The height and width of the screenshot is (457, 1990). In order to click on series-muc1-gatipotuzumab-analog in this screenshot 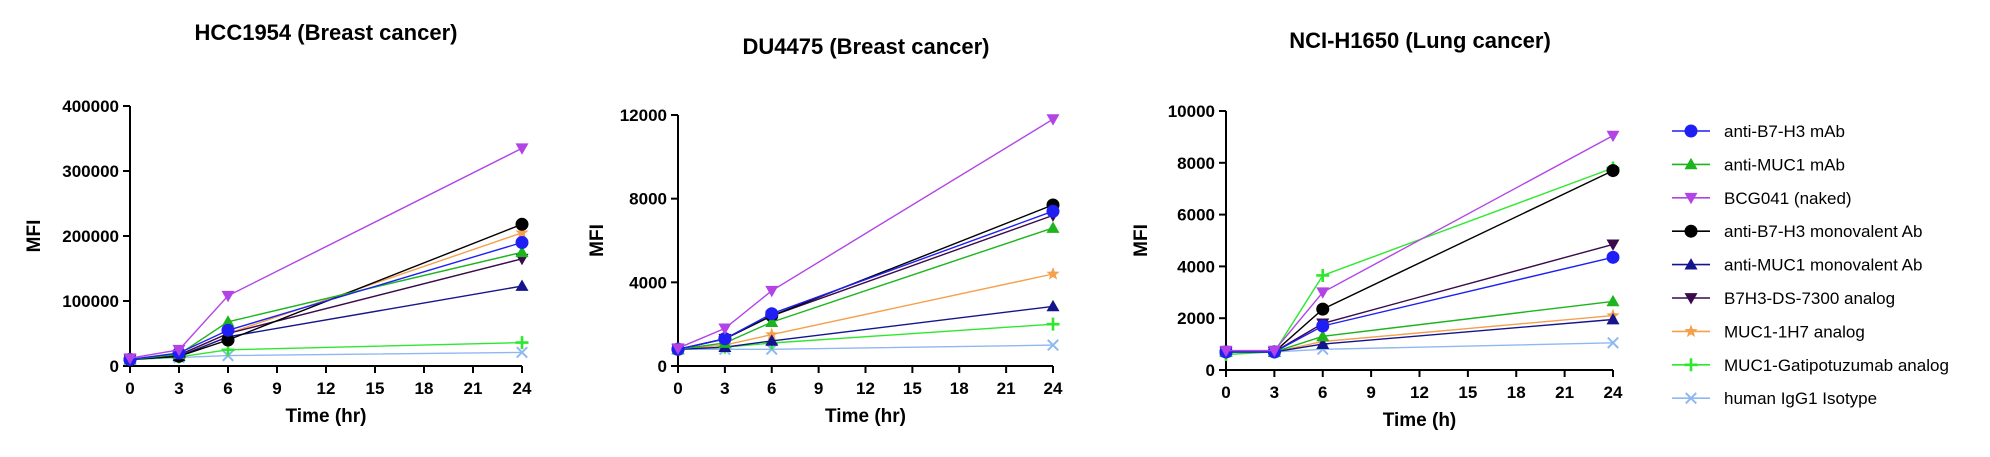, I will do `click(1419, 261)`.